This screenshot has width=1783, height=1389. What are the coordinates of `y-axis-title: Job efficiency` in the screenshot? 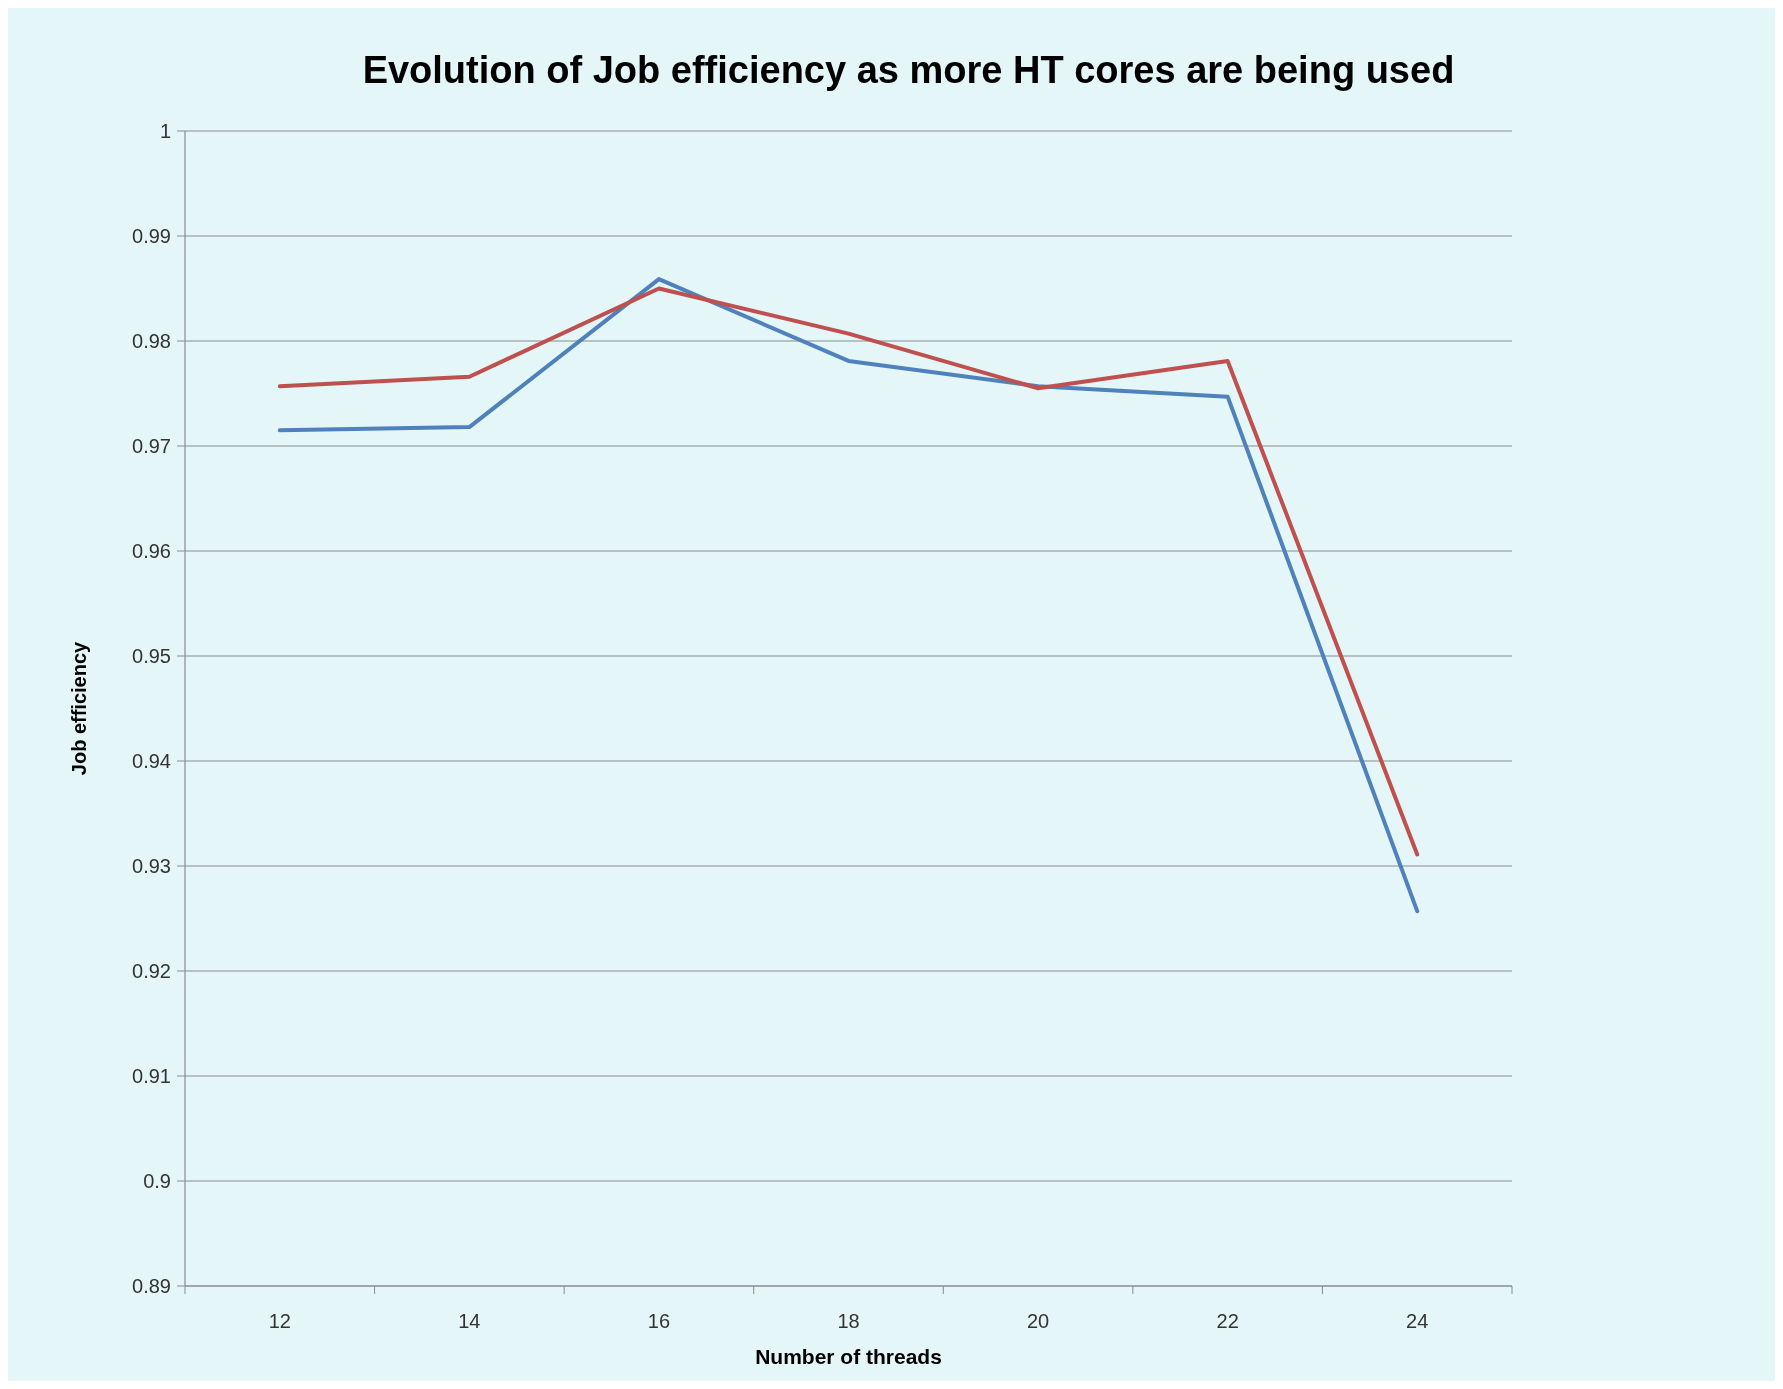 It's located at (79, 708).